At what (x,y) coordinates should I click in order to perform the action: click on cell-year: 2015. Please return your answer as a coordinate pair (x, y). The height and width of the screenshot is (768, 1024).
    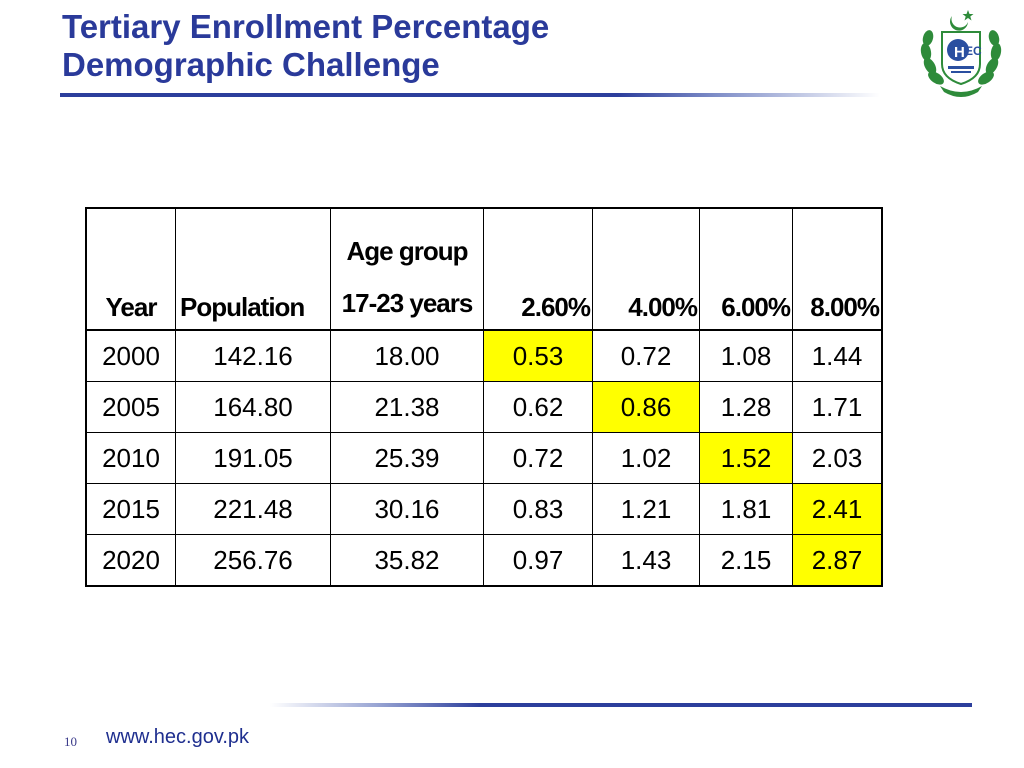
    Looking at the image, I should click on (130, 509).